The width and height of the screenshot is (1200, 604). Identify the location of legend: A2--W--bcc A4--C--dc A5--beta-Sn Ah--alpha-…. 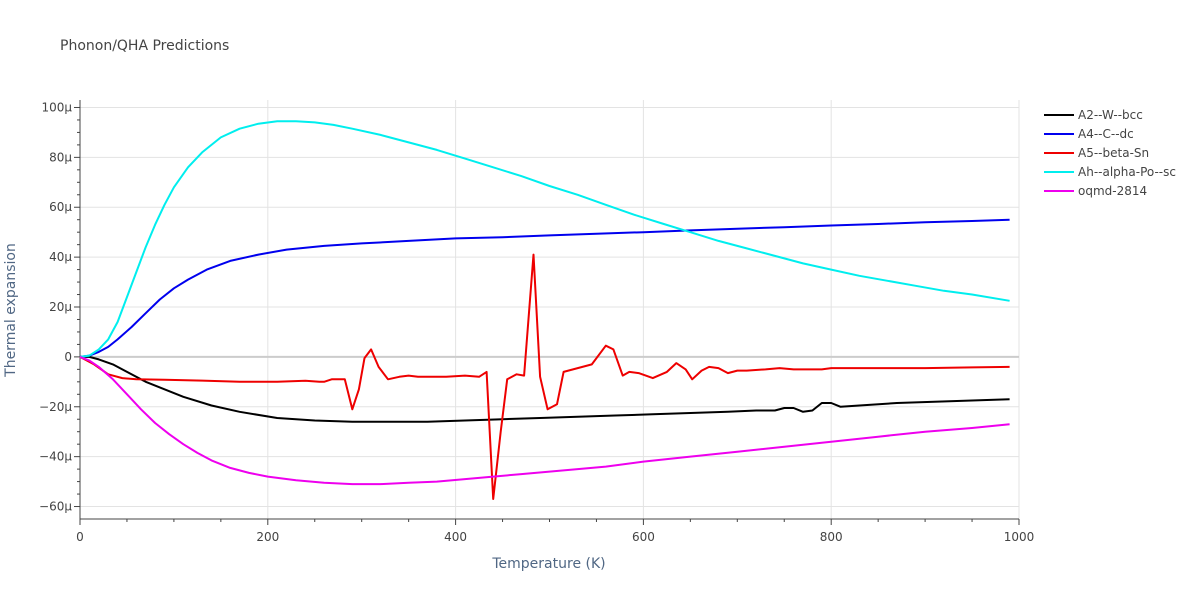
(1110, 153).